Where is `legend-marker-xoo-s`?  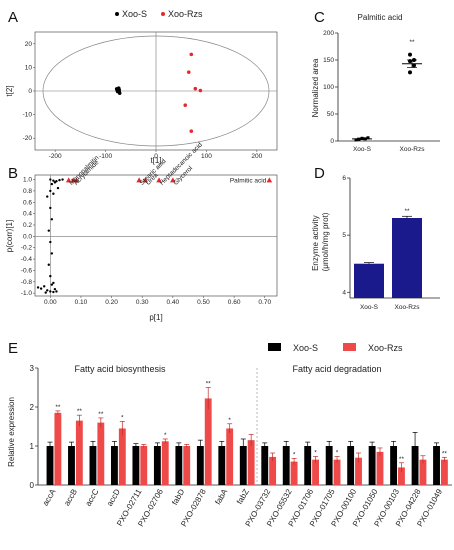 legend-marker-xoo-s is located at coordinates (117, 14).